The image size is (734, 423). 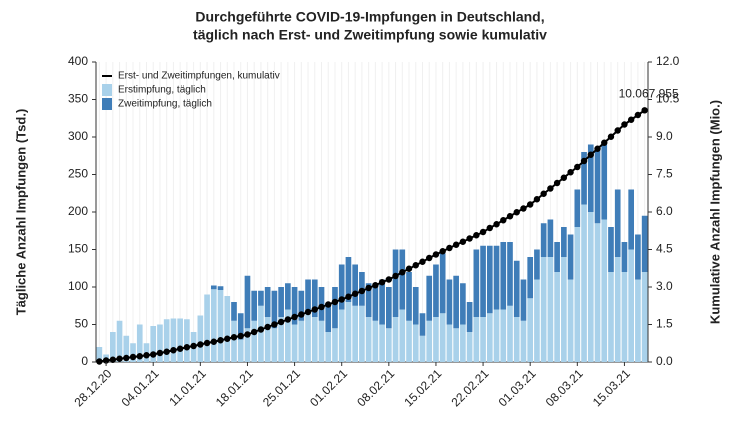 What do you see at coordinates (84, 361) in the screenshot?
I see `y-tick-label: 0` at bounding box center [84, 361].